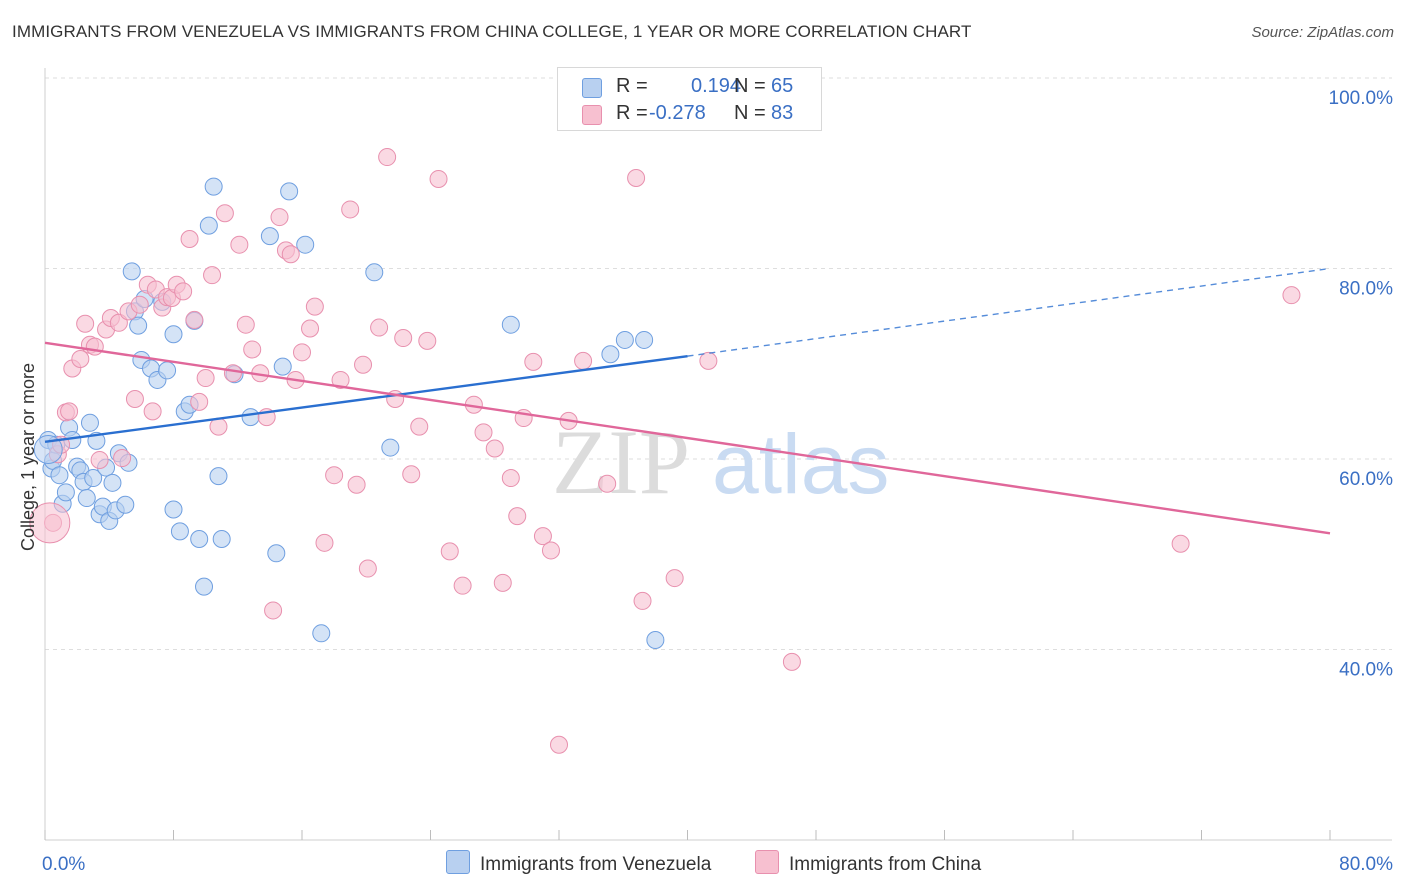 The height and width of the screenshot is (892, 1406). Describe the element at coordinates (28, 457) in the screenshot. I see `y-axis-label: College, 1 year or more` at that location.